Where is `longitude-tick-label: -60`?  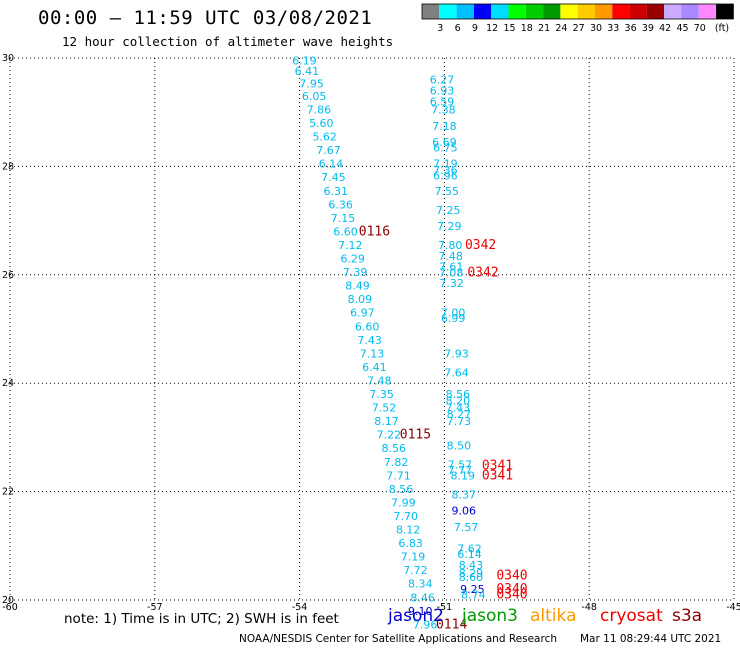 longitude-tick-label: -60 is located at coordinates (10, 607).